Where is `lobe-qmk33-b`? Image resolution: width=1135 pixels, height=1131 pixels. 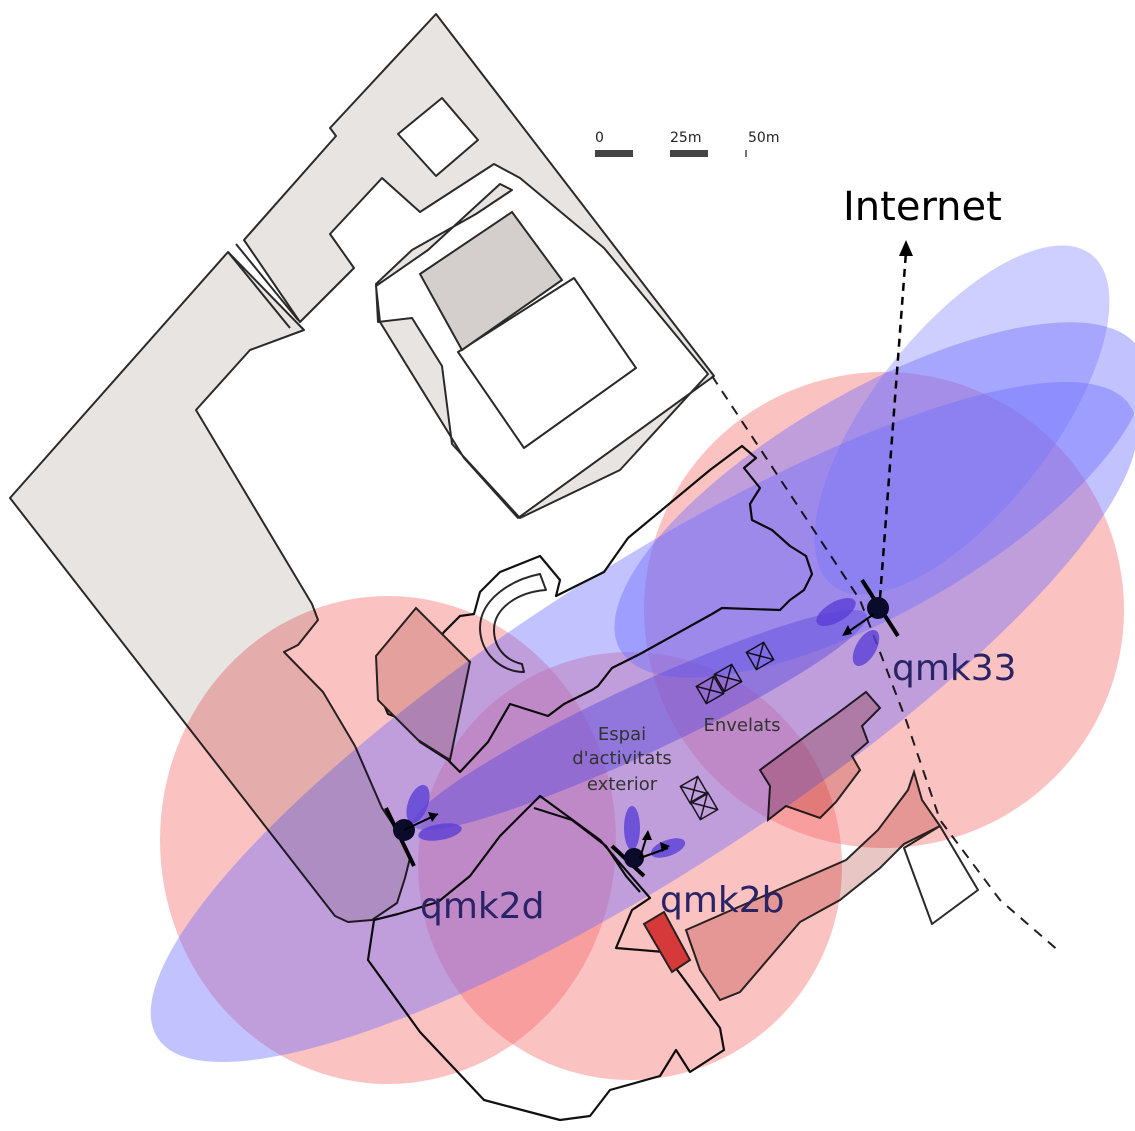 lobe-qmk33-b is located at coordinates (866, 648).